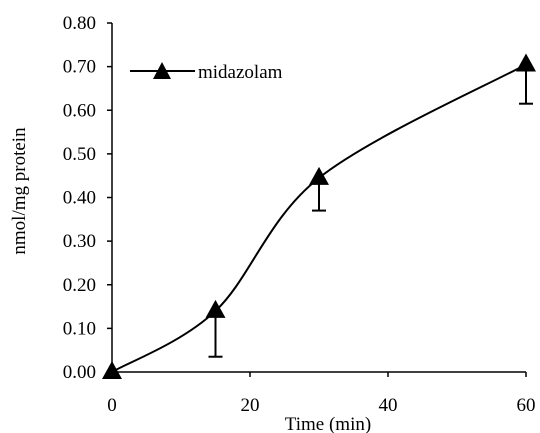  I want to click on y-tick-label: 0.20, so click(79, 285).